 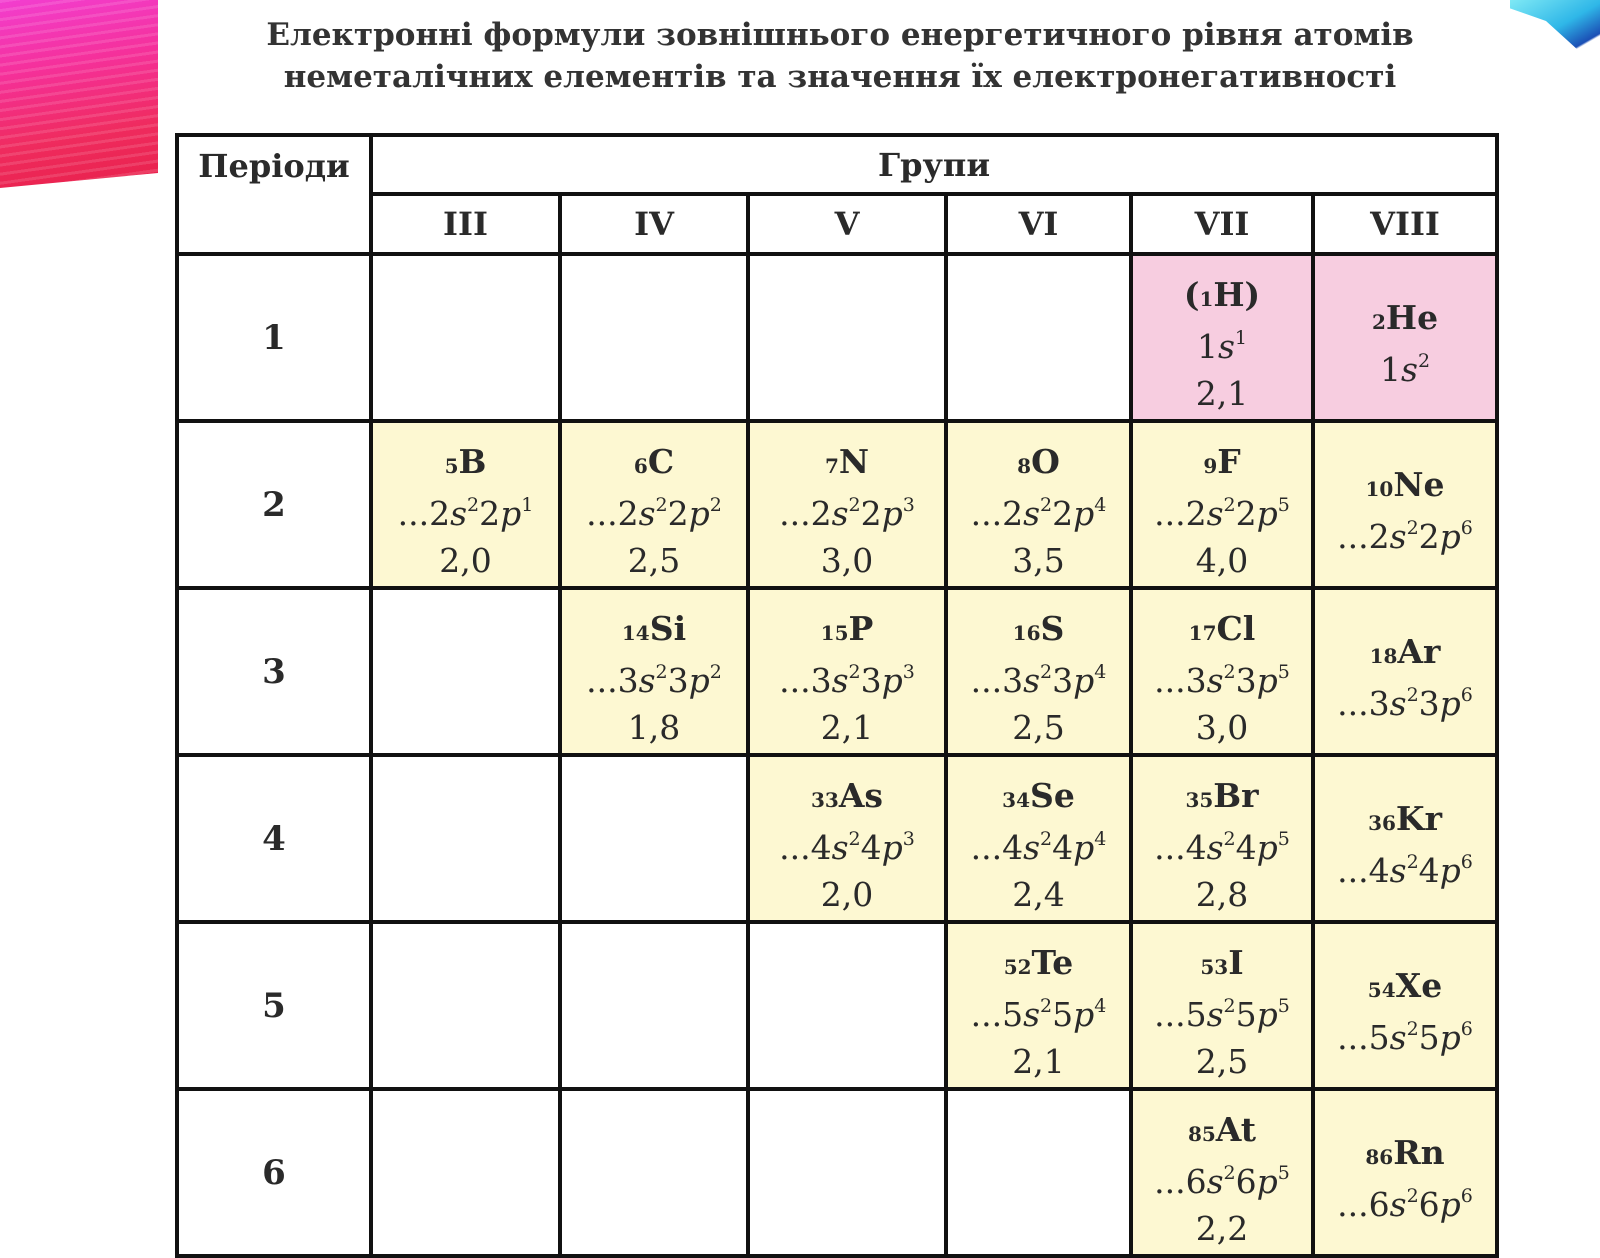 What do you see at coordinates (1180, 1014) in the screenshot?
I see `config-shell: ...5` at bounding box center [1180, 1014].